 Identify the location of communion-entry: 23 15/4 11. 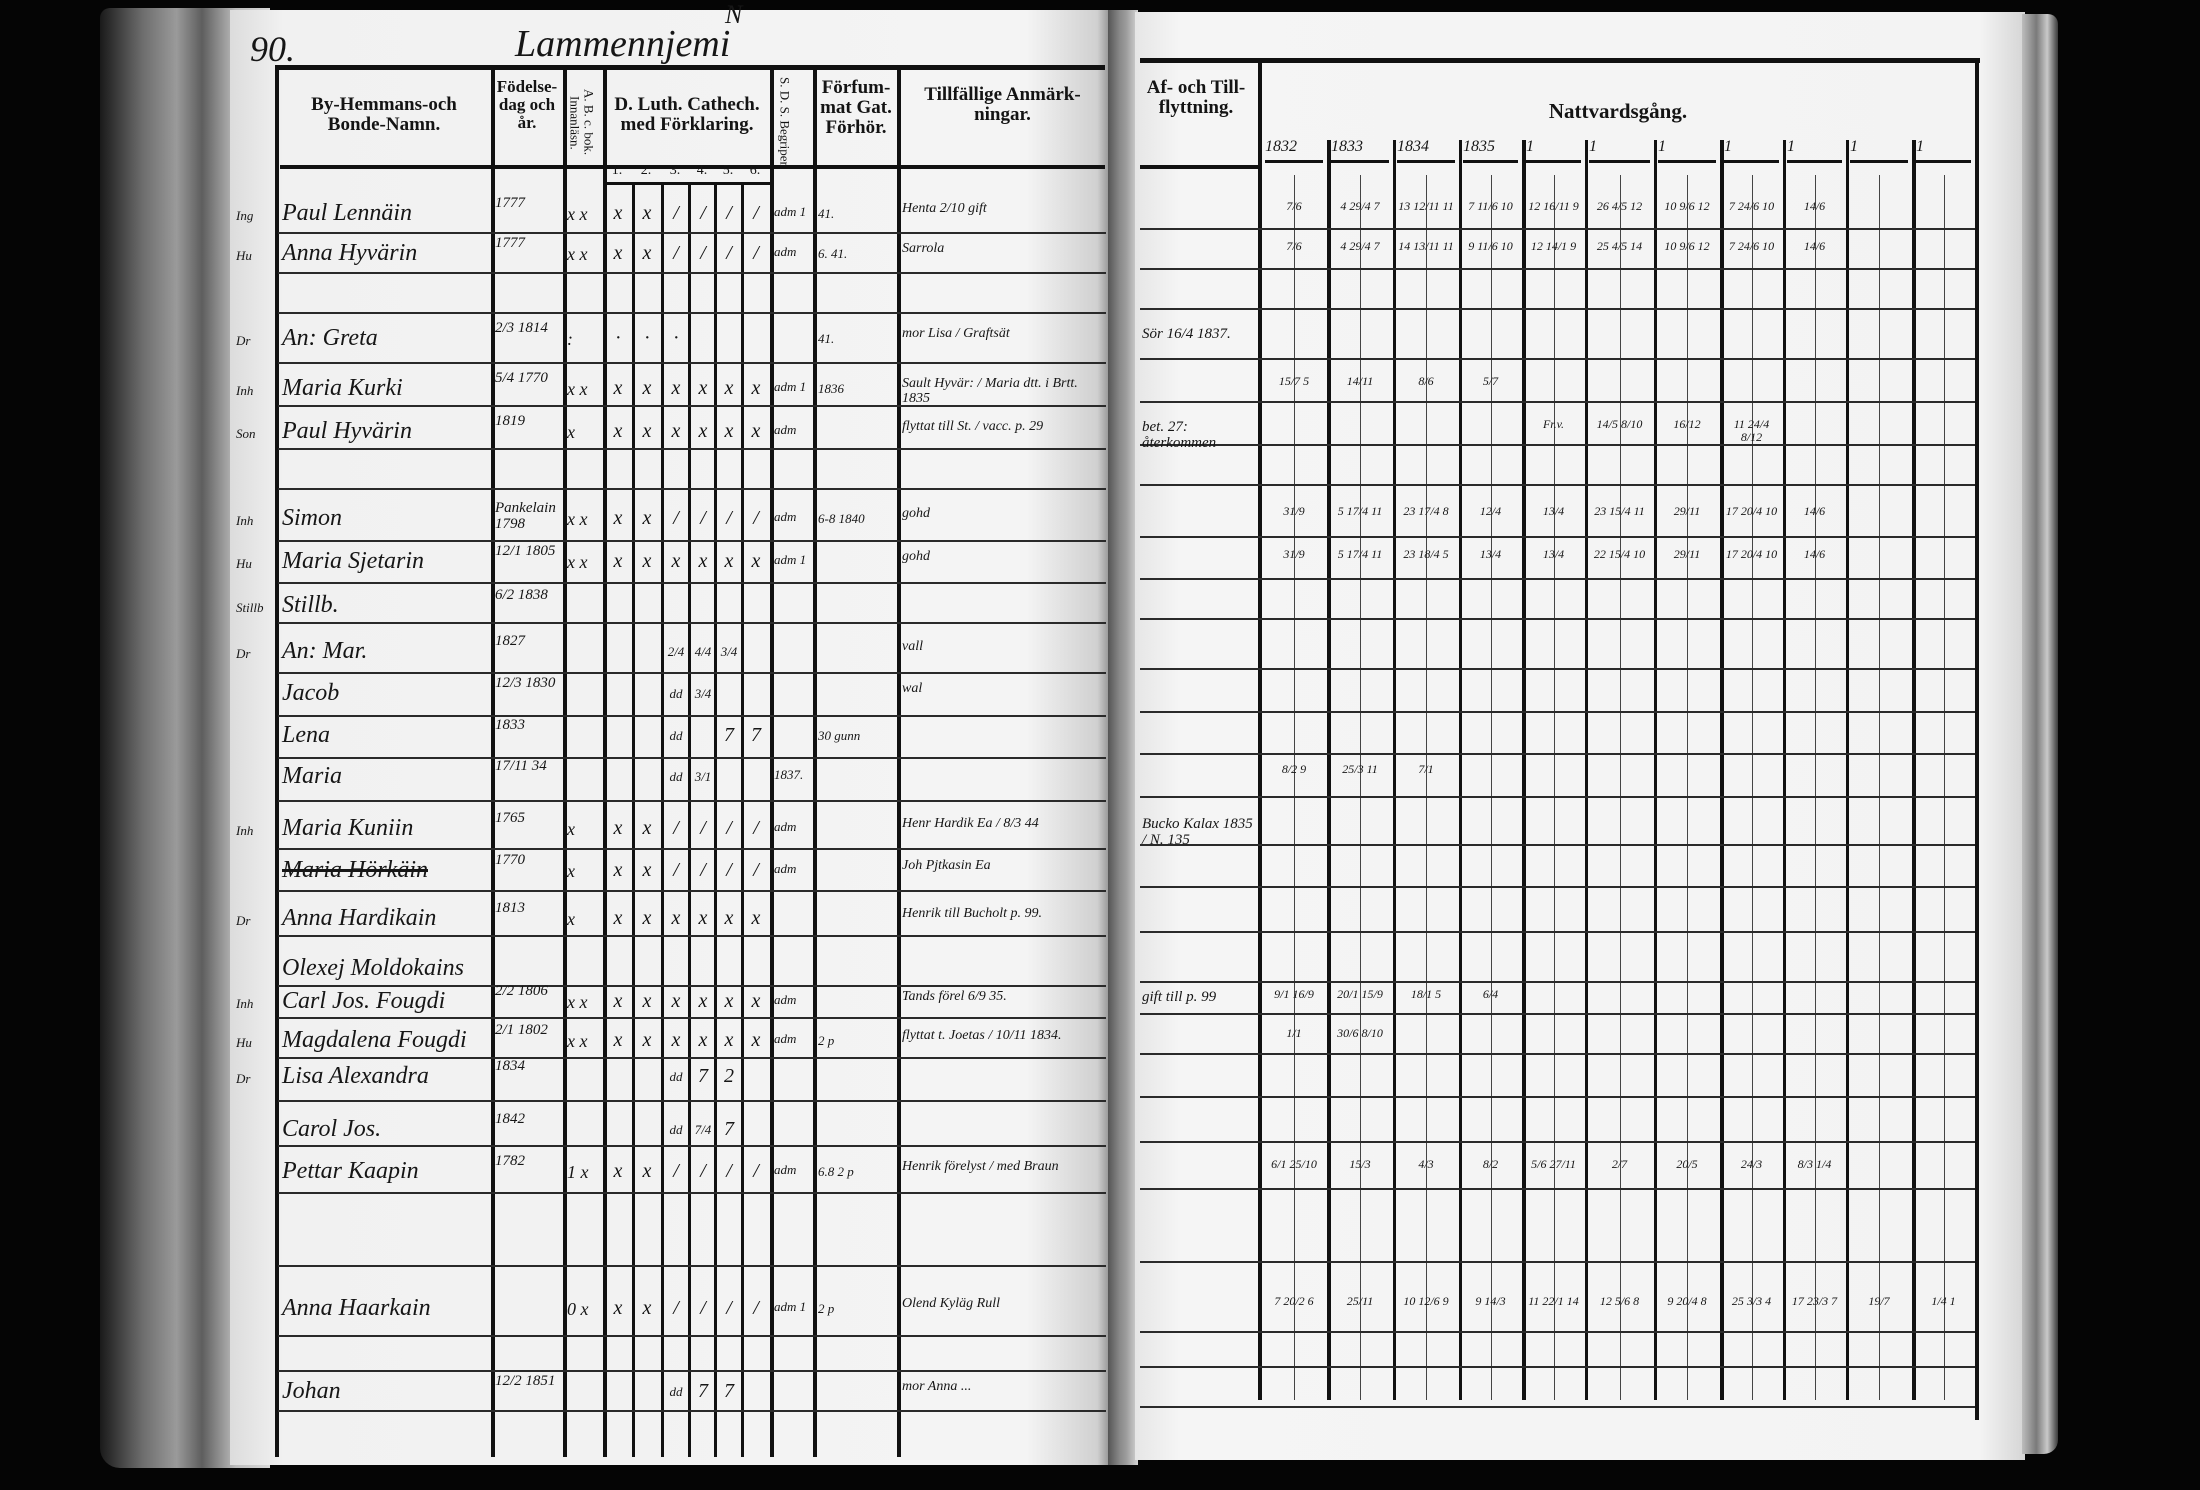
(1619, 511).